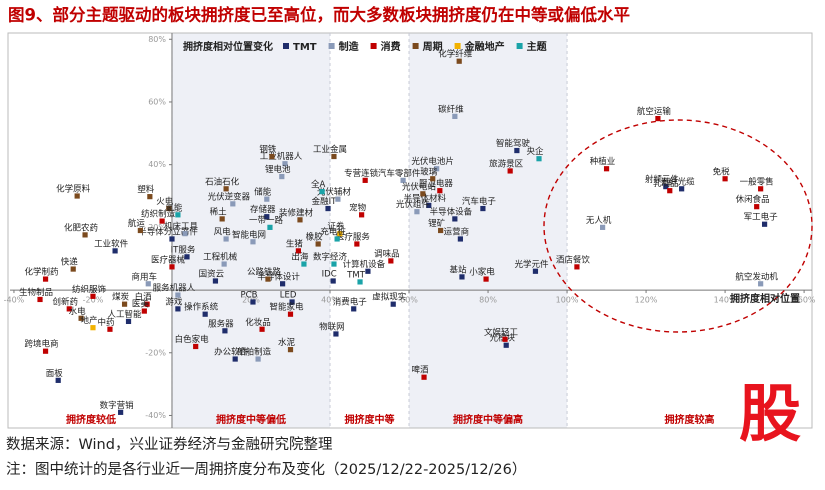 This screenshot has width=825, height=490. What do you see at coordinates (73, 189) in the screenshot?
I see `point-label: 化学原料` at bounding box center [73, 189].